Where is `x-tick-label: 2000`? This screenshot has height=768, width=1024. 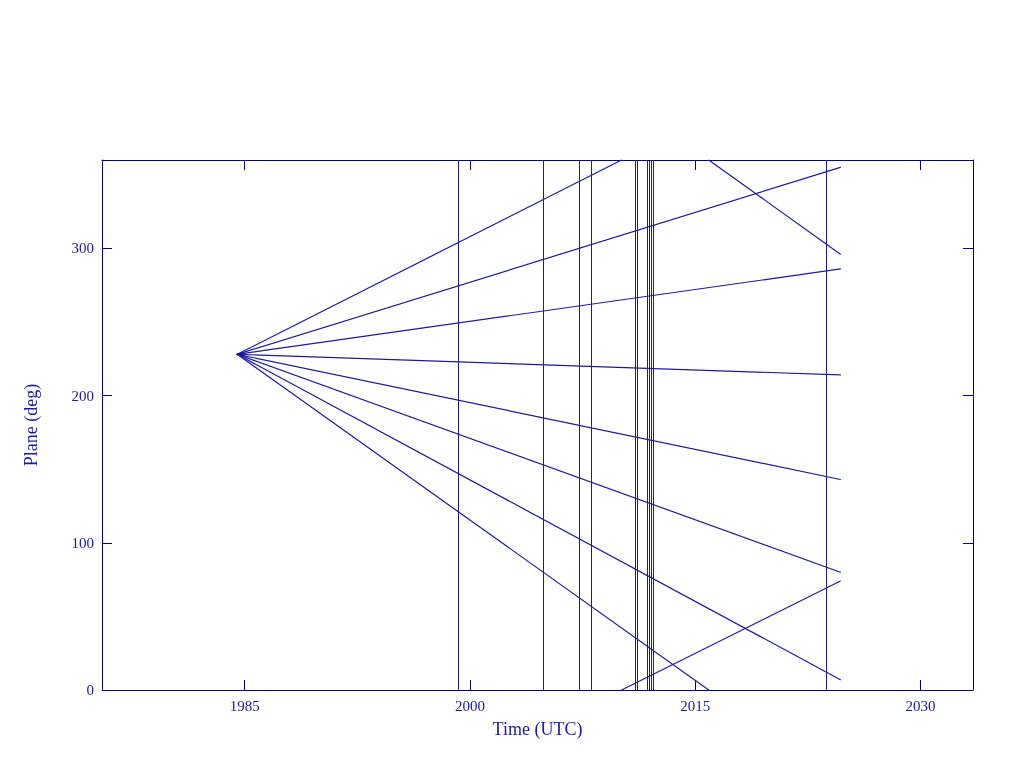
x-tick-label: 2000 is located at coordinates (469, 705).